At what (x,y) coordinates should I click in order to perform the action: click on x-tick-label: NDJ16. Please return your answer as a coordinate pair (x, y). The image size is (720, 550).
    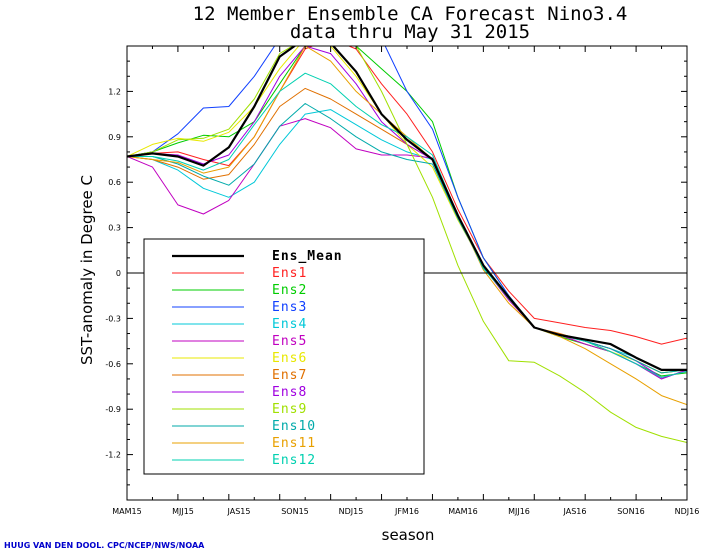
    Looking at the image, I should click on (687, 511).